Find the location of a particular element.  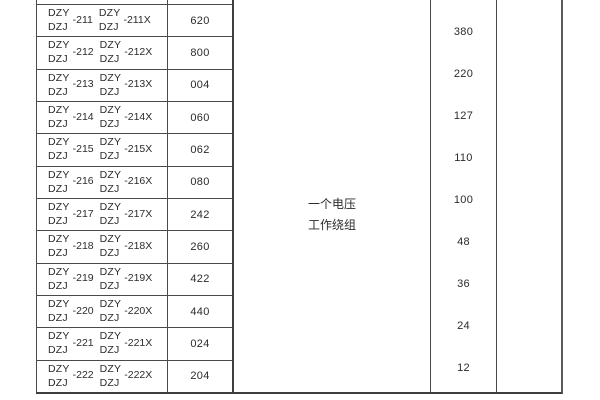

table-row: DZY DZJ -220 DZY DZJ -220X 440 is located at coordinates (134, 312).